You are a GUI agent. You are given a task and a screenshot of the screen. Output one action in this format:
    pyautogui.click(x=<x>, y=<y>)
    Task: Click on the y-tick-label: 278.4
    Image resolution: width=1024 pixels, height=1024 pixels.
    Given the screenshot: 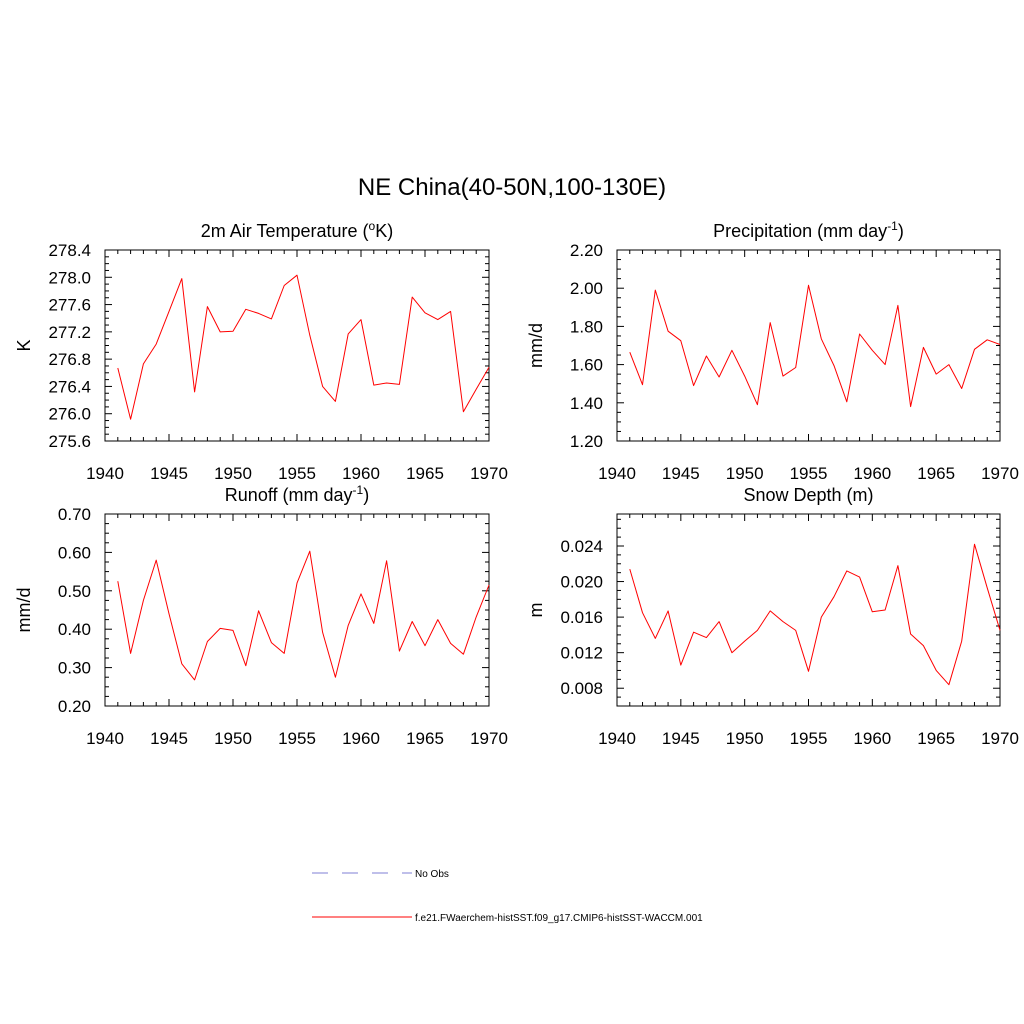 What is the action you would take?
    pyautogui.click(x=69, y=250)
    